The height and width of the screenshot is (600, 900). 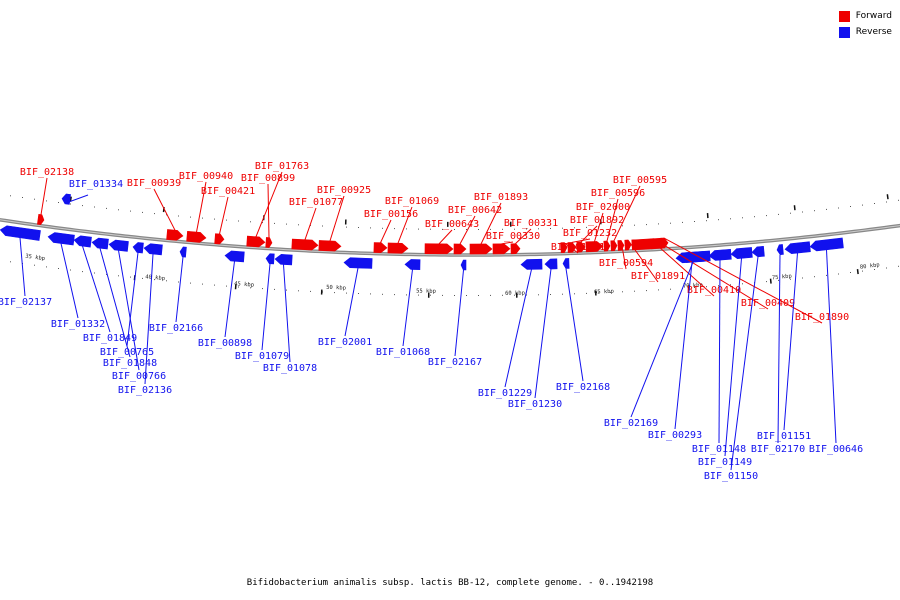 What do you see at coordinates (844, 32) in the screenshot?
I see `reverse-swatch` at bounding box center [844, 32].